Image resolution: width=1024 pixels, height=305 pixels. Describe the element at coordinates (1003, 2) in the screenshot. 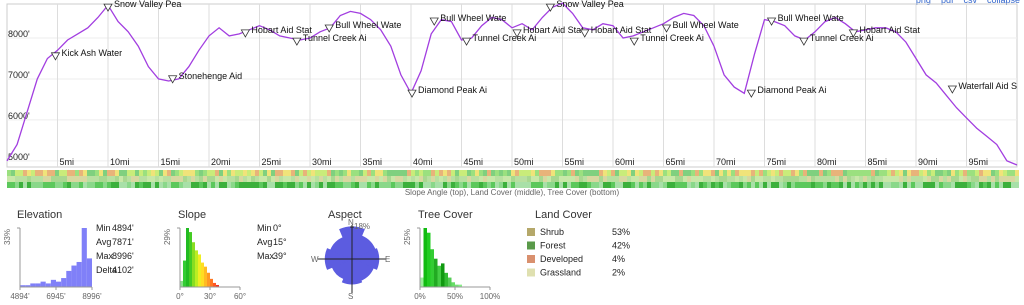

I see `export-link: collapse` at that location.